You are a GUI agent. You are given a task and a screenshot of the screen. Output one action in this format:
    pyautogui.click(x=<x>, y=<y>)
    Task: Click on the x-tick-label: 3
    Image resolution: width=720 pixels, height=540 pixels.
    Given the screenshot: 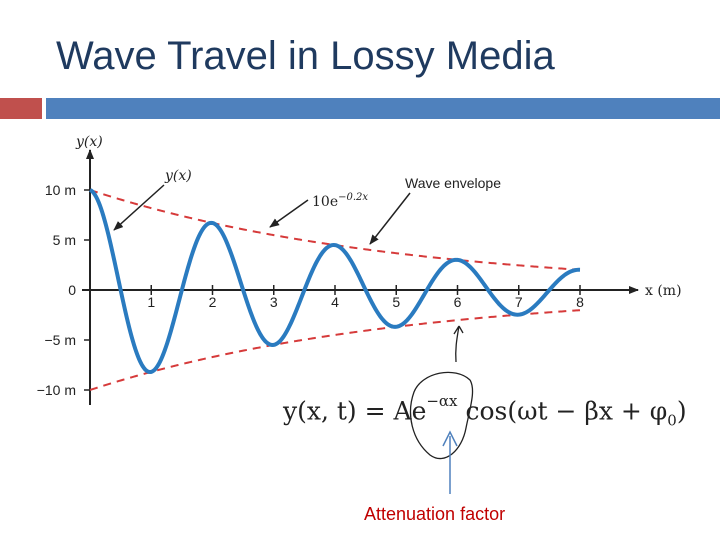 What is the action you would take?
    pyautogui.click(x=274, y=302)
    